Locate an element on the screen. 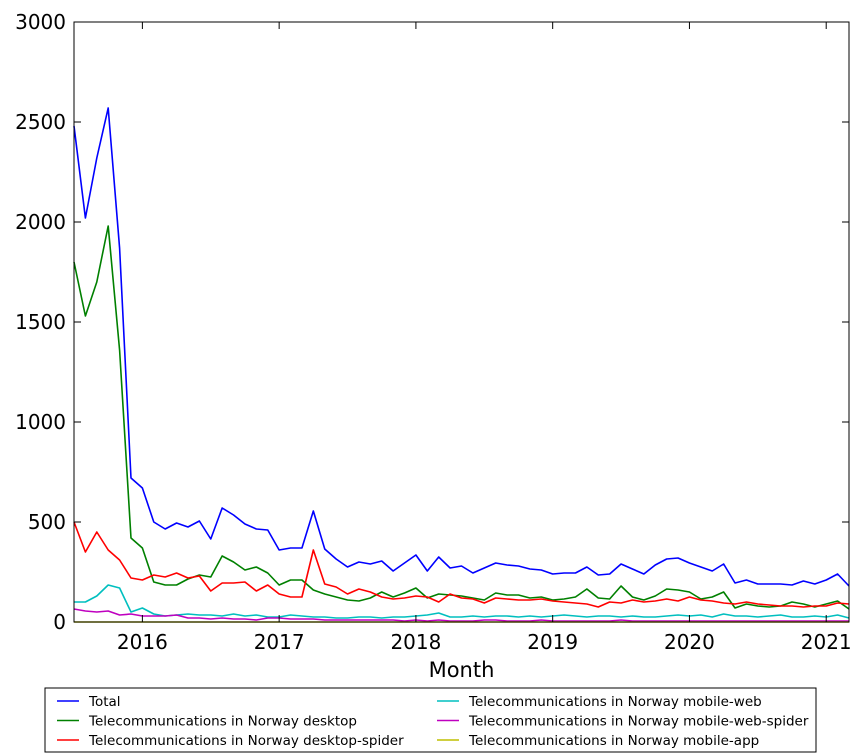 This screenshot has height=756, width=862. y-tick-label: 3000 is located at coordinates (40, 22).